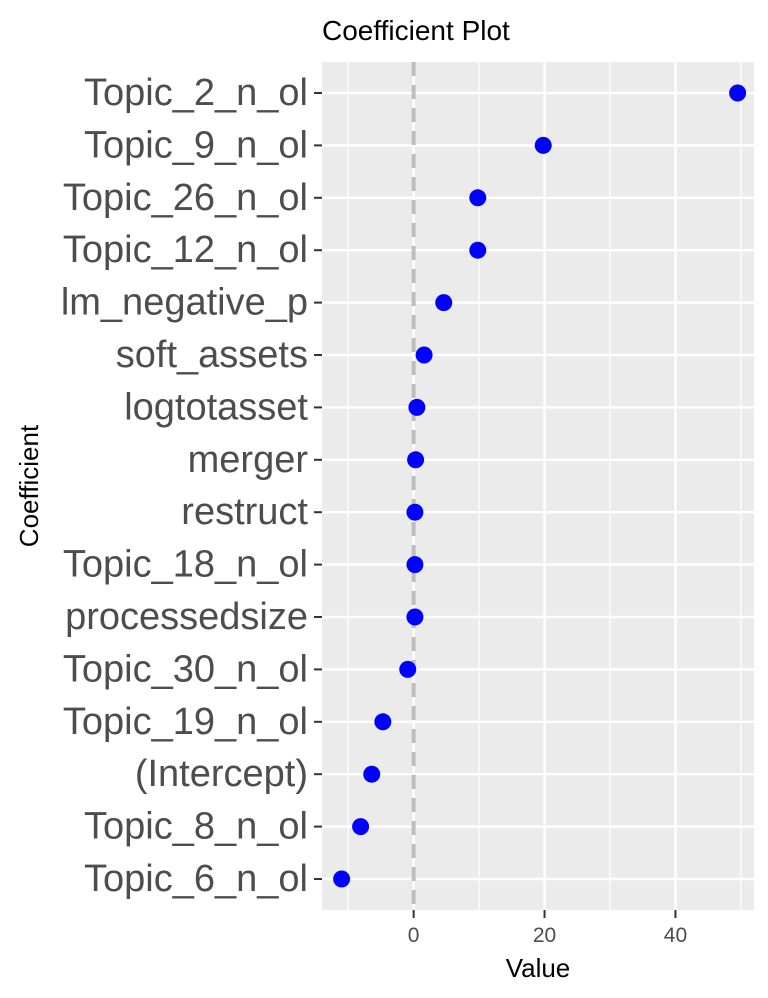  I want to click on y-label-10: processedsize, so click(186, 617).